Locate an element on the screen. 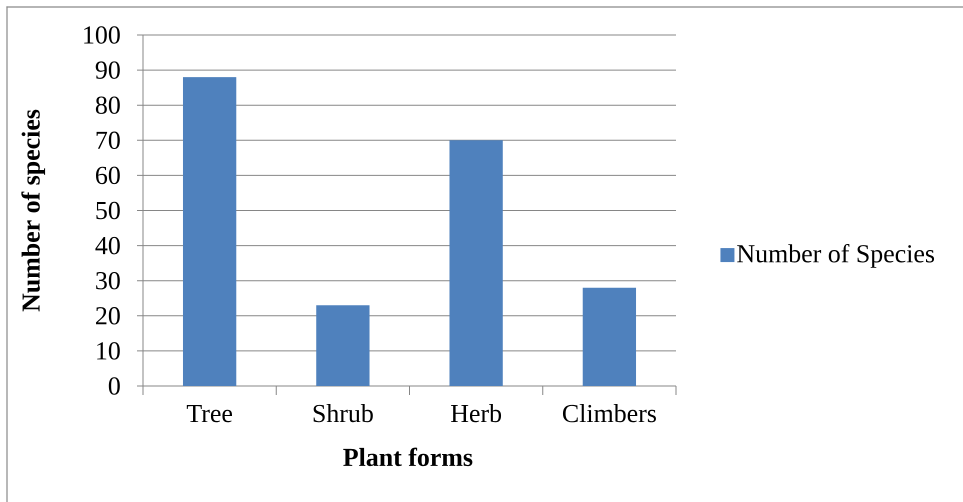 Image resolution: width=963 pixels, height=502 pixels. y-tick-label: 30 is located at coordinates (108, 281).